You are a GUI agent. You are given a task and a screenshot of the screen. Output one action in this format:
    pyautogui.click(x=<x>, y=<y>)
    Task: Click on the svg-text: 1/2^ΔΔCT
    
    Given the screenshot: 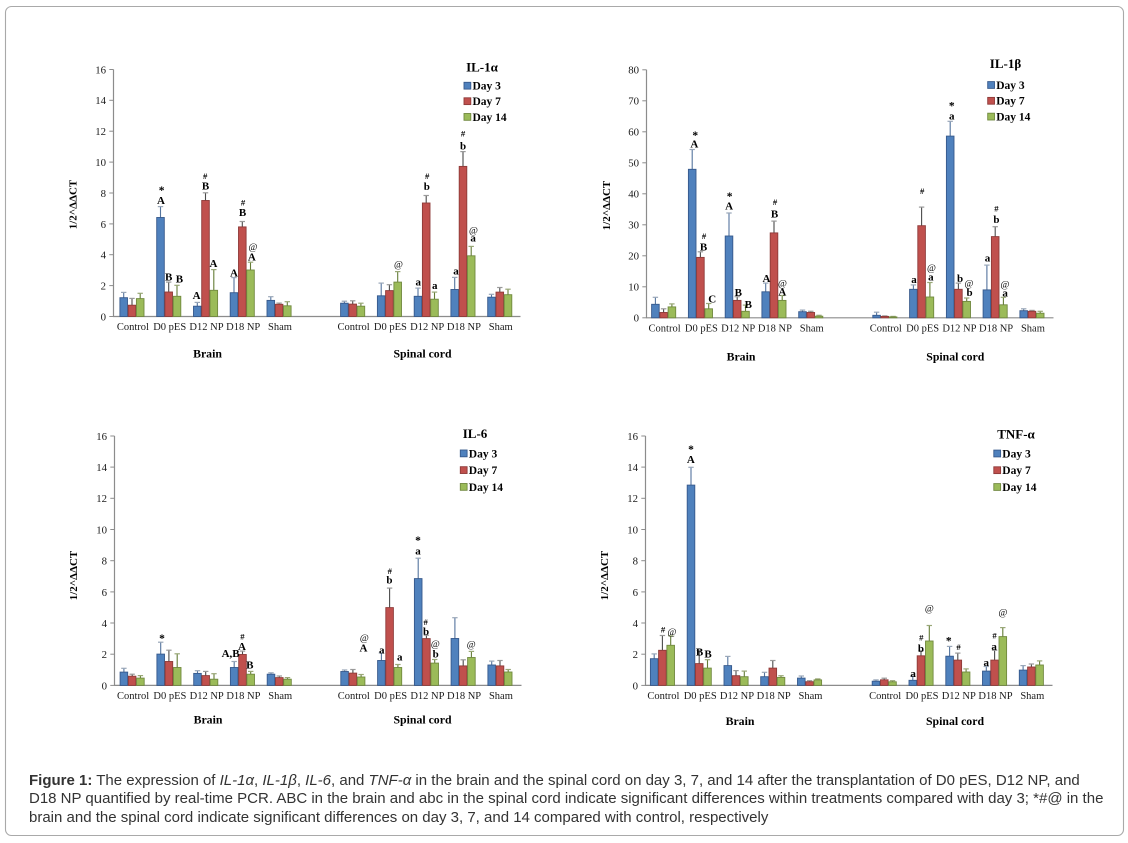 What is the action you would take?
    pyautogui.click(x=605, y=575)
    